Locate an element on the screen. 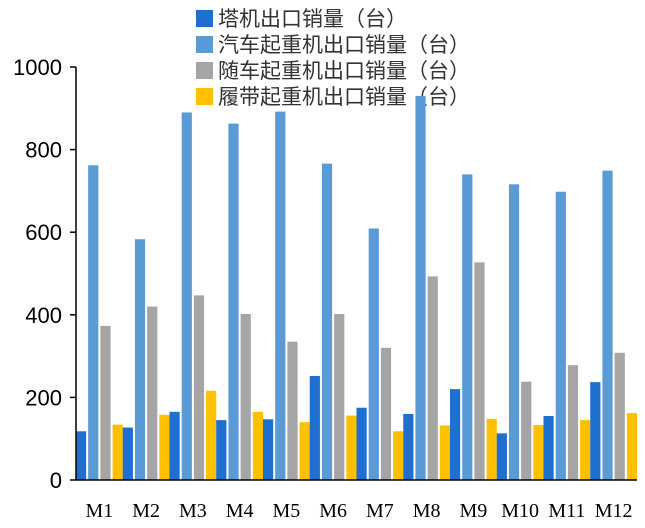 Image resolution: width=645 pixels, height=528 pixels. x-tick-label: M1 is located at coordinates (99, 511).